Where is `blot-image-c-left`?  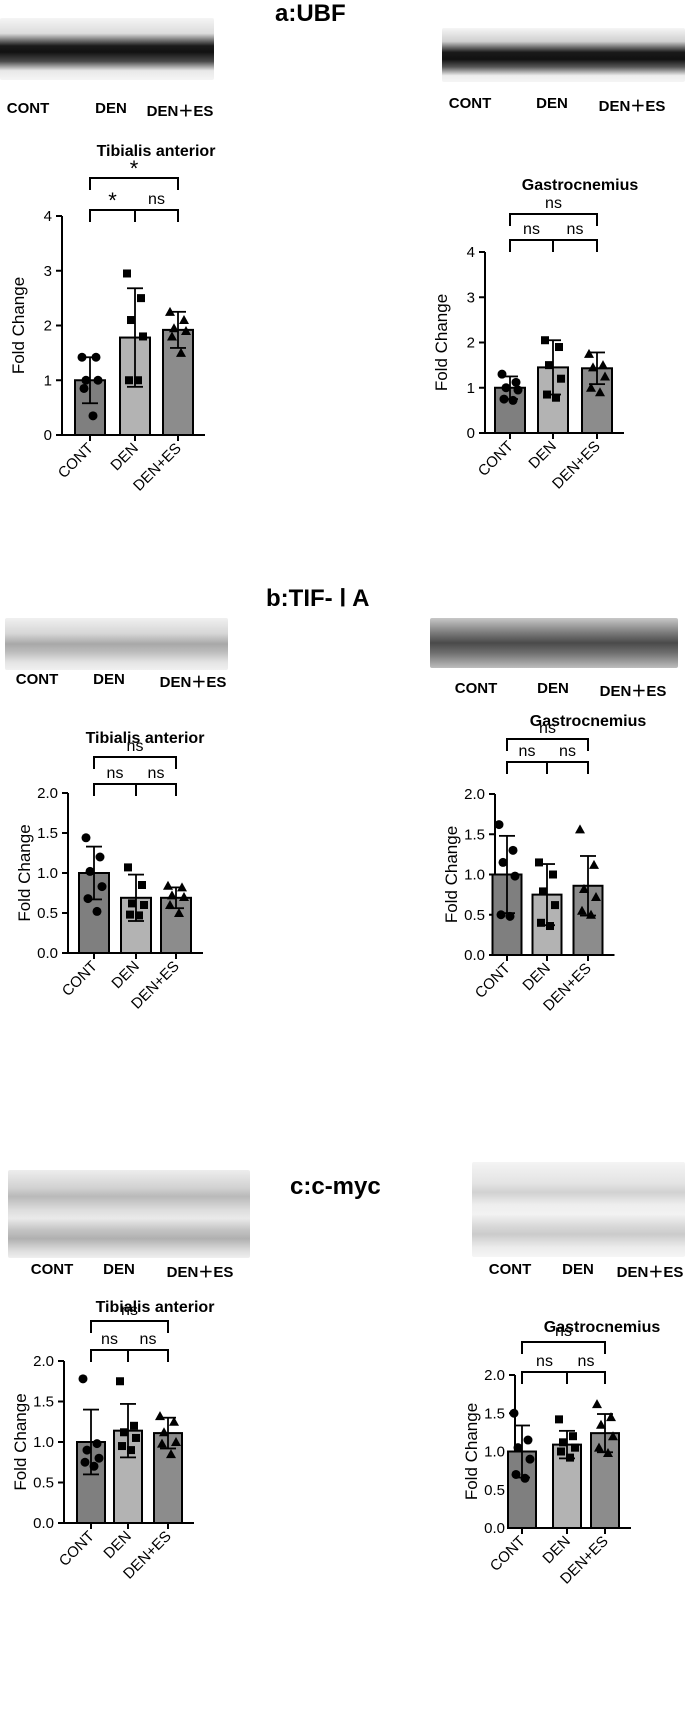 blot-image-c-left is located at coordinates (129, 1214).